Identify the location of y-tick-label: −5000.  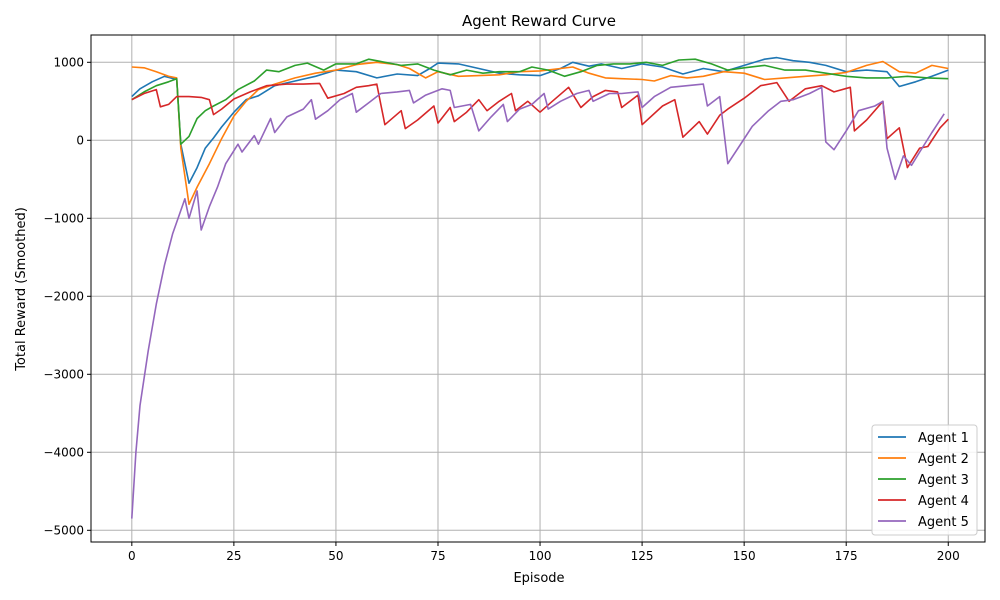
(63, 530).